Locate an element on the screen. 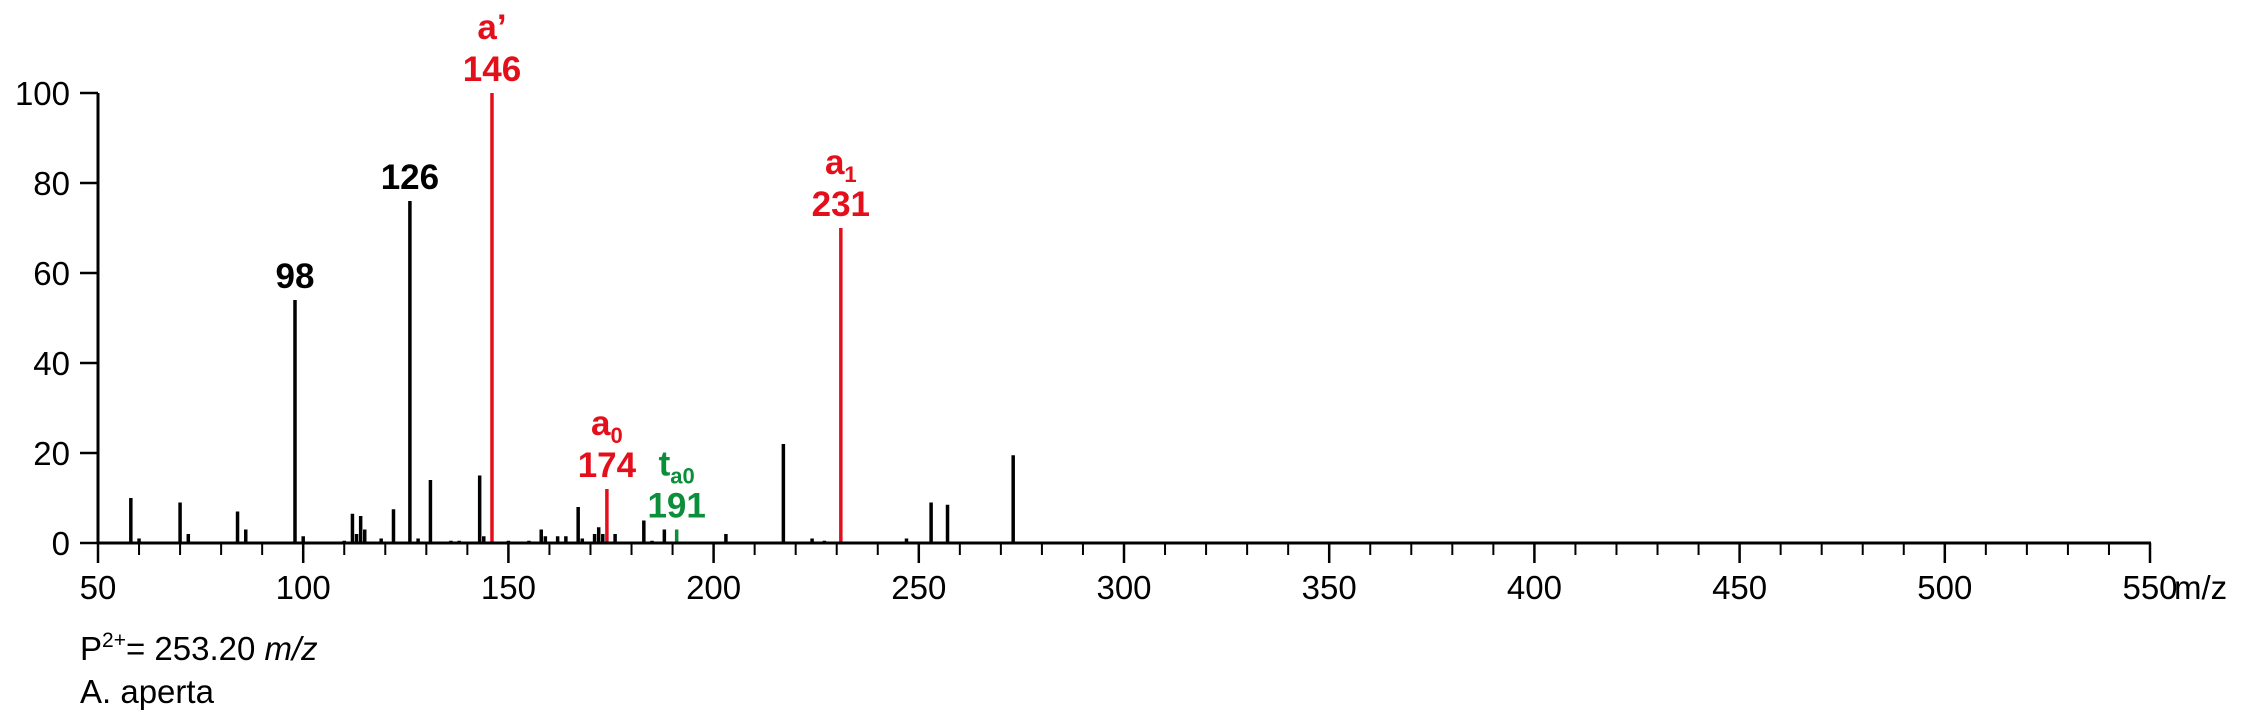 The width and height of the screenshot is (2256, 722). y-tick-label: 40 is located at coordinates (51, 363).